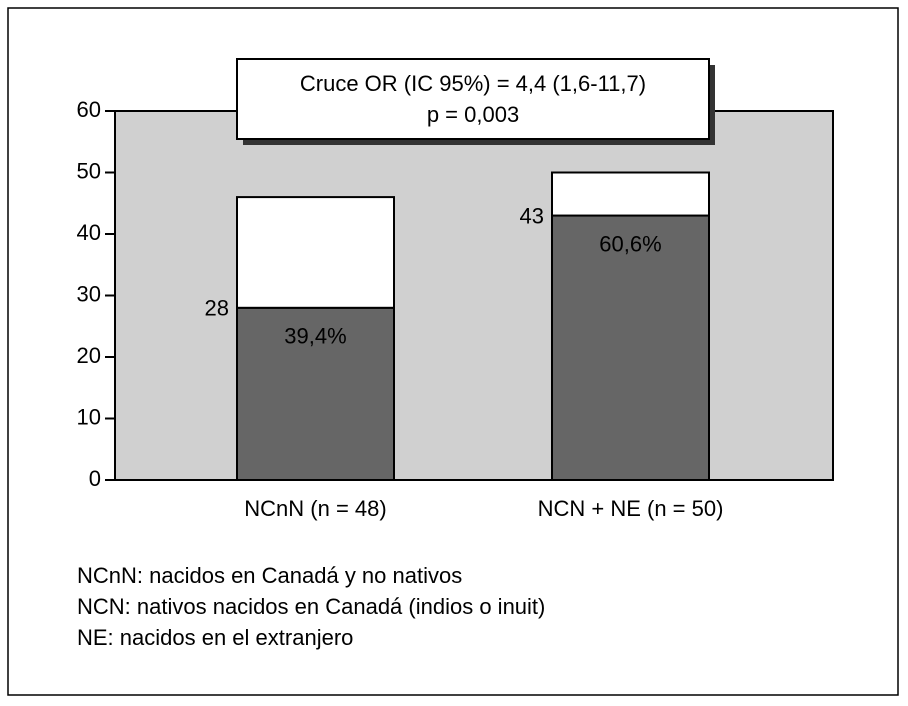 The image size is (908, 706). What do you see at coordinates (89, 355) in the screenshot?
I see `y-tick-label: 20` at bounding box center [89, 355].